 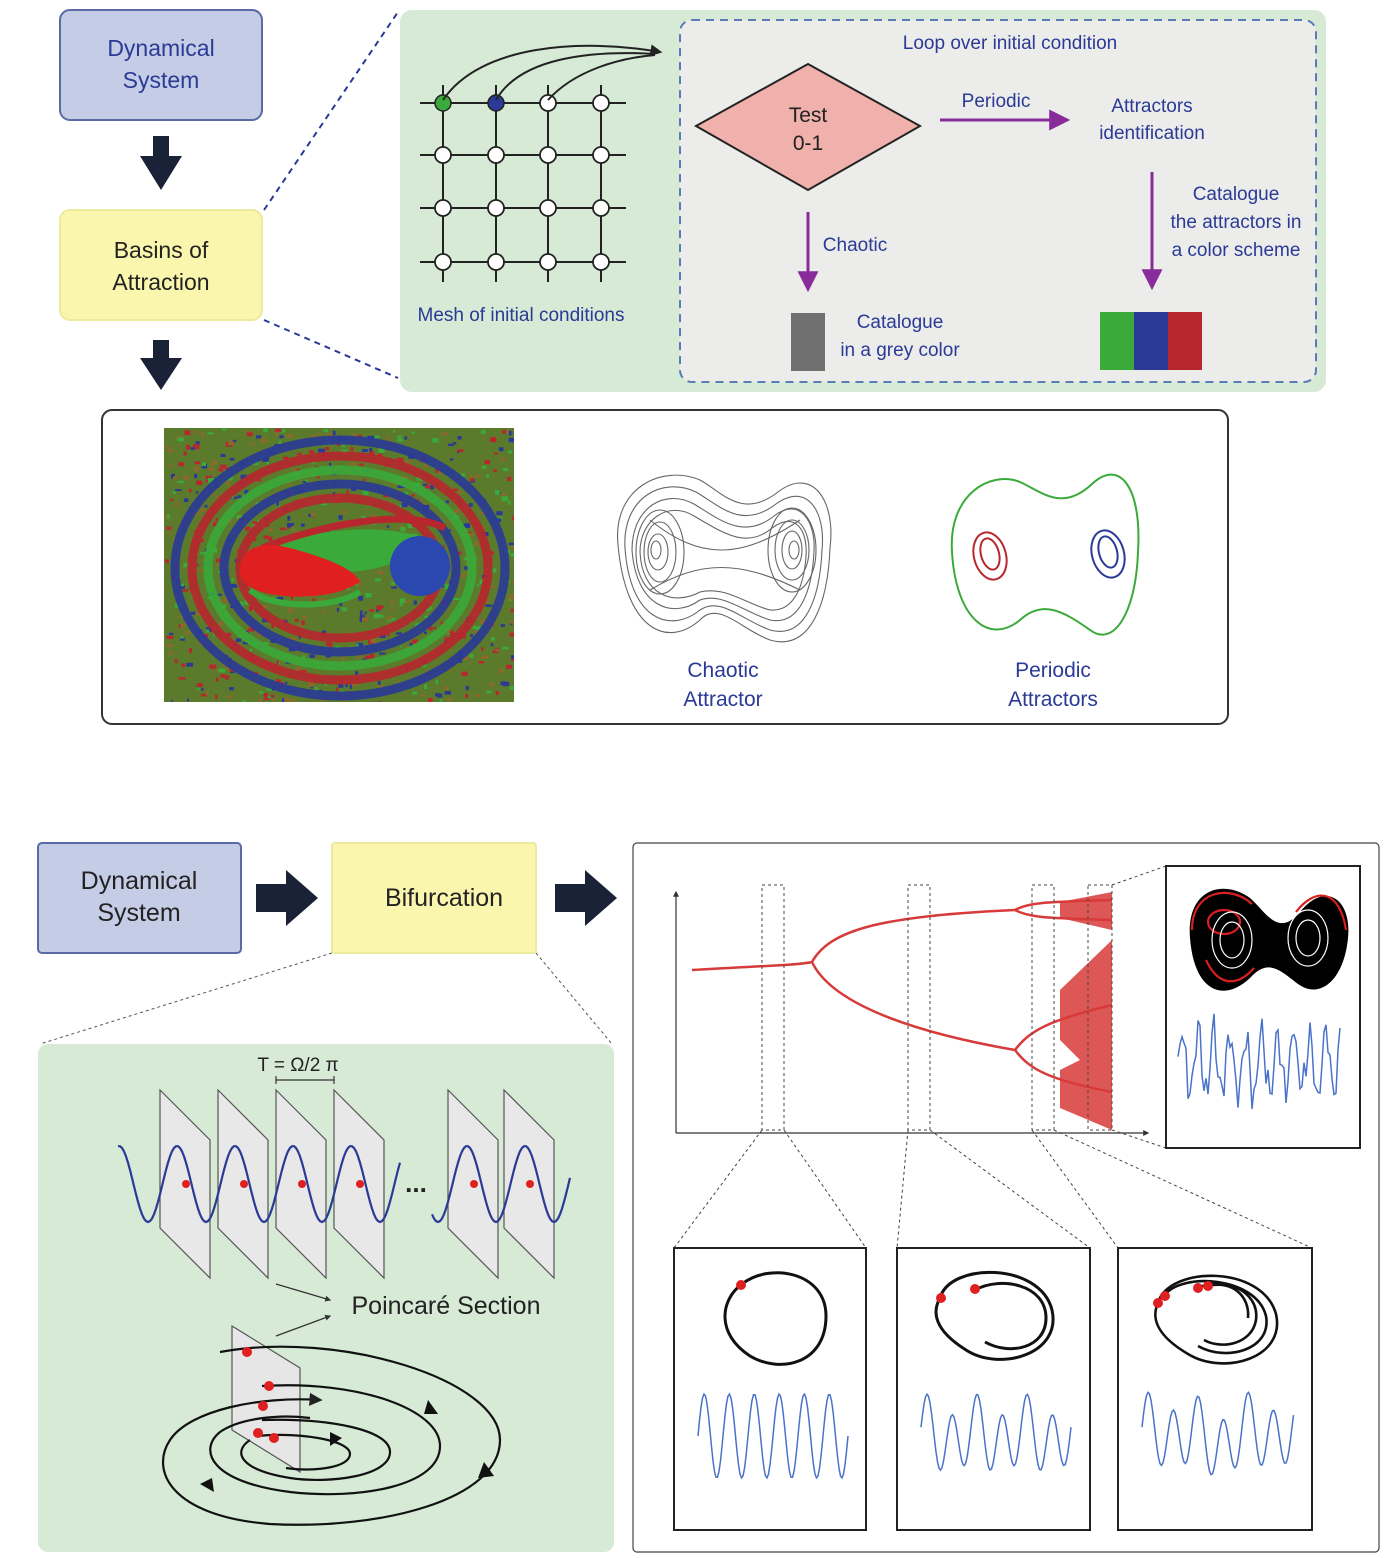 I want to click on periodic-label: Periodic, so click(x=996, y=101).